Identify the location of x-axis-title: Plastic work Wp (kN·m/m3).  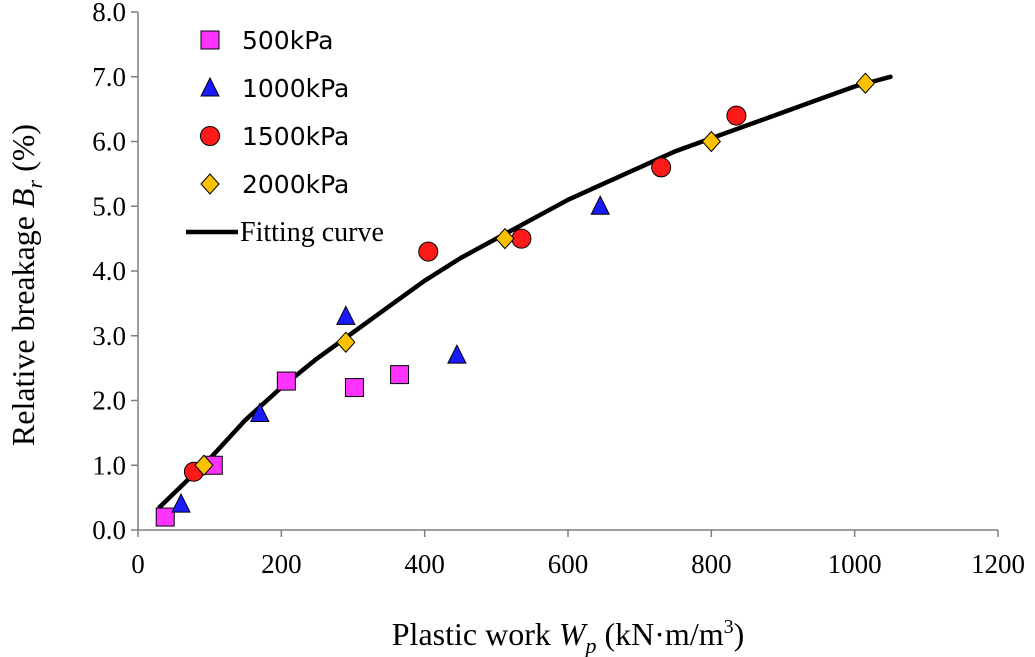
(568, 636).